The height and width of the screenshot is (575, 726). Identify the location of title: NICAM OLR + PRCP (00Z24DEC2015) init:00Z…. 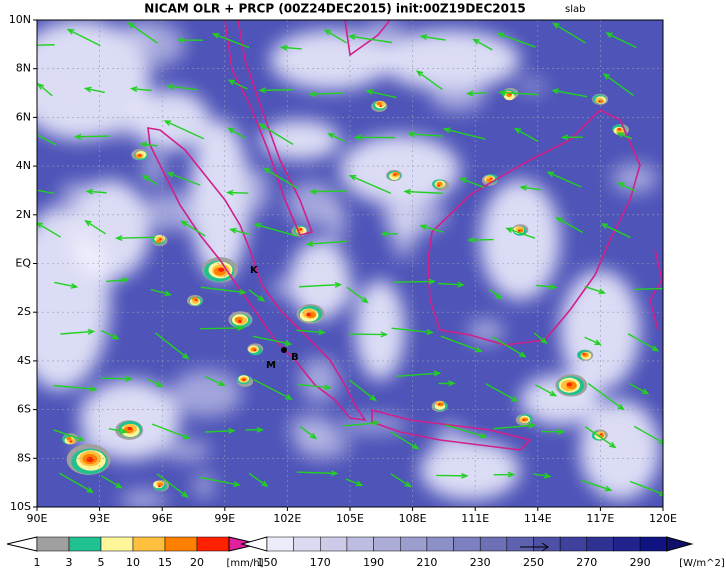
(334, 9).